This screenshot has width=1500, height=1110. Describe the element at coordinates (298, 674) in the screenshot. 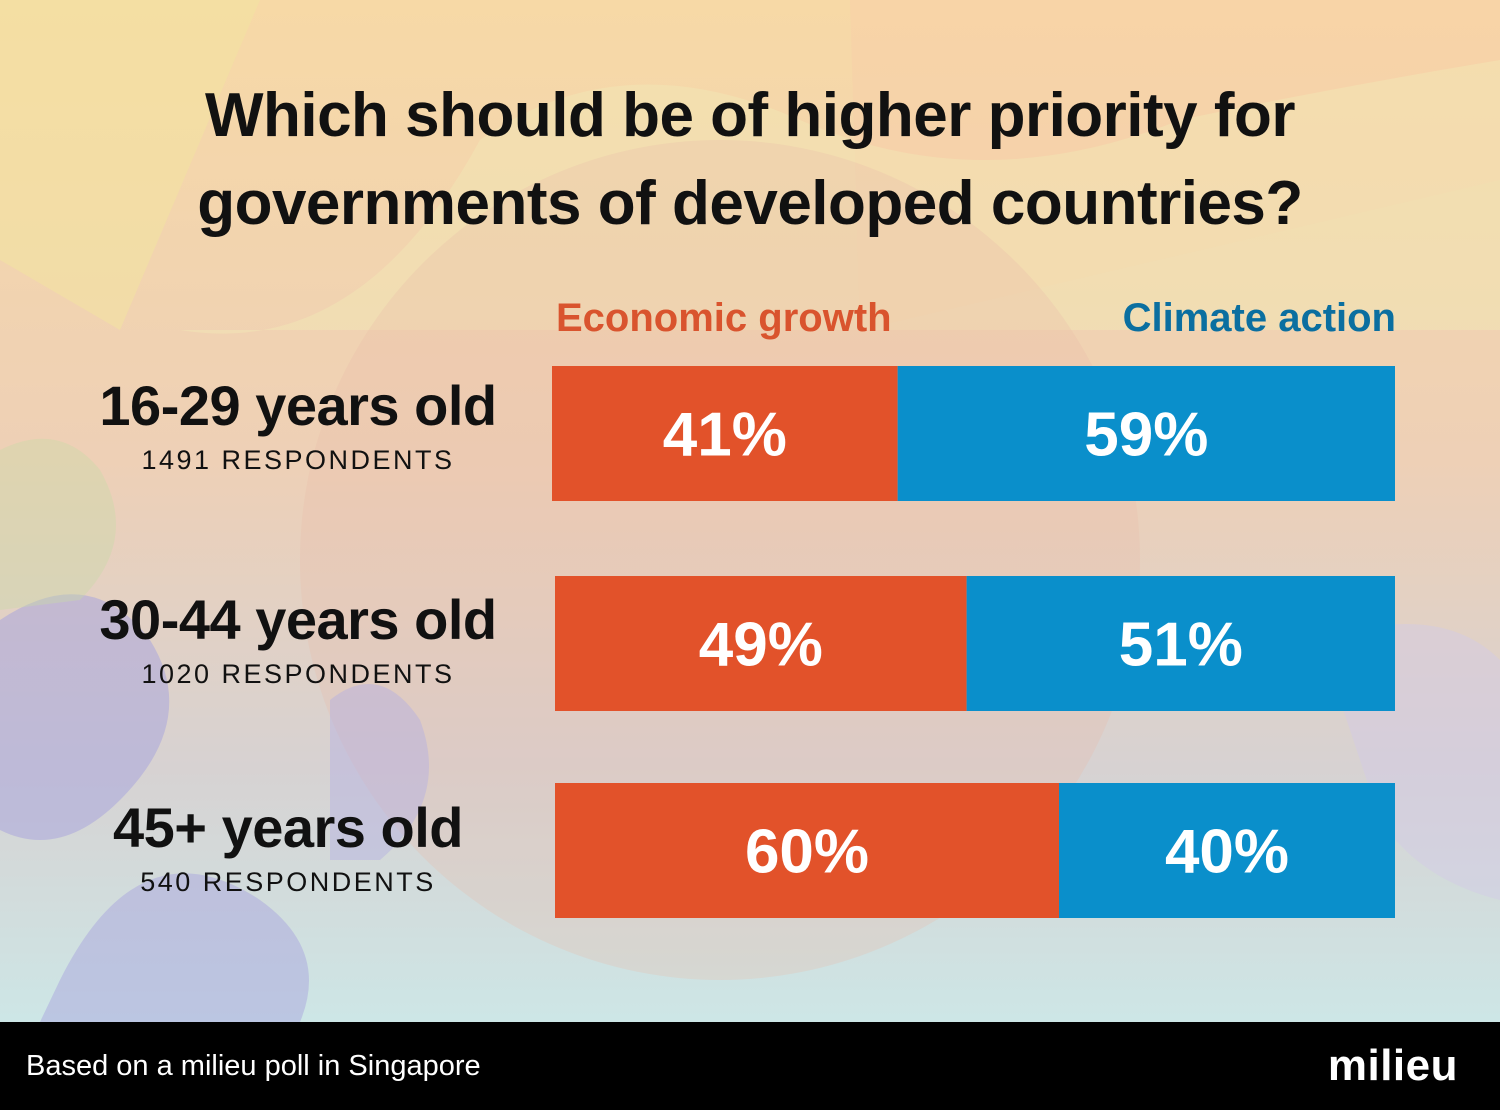

I see `respondents-count: 1020 RESPONDENTS` at that location.